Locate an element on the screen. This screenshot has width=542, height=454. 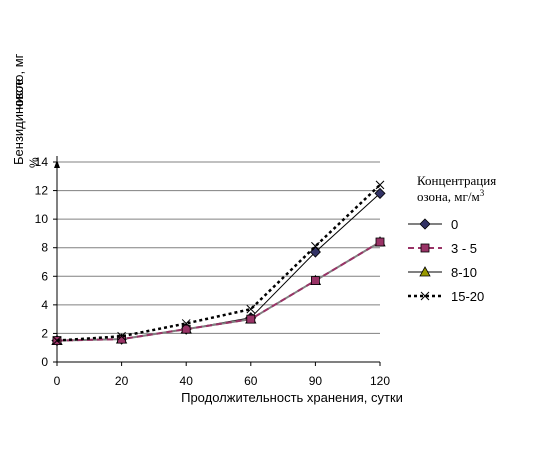
legend-label: 15-20 is located at coordinates (467, 296).